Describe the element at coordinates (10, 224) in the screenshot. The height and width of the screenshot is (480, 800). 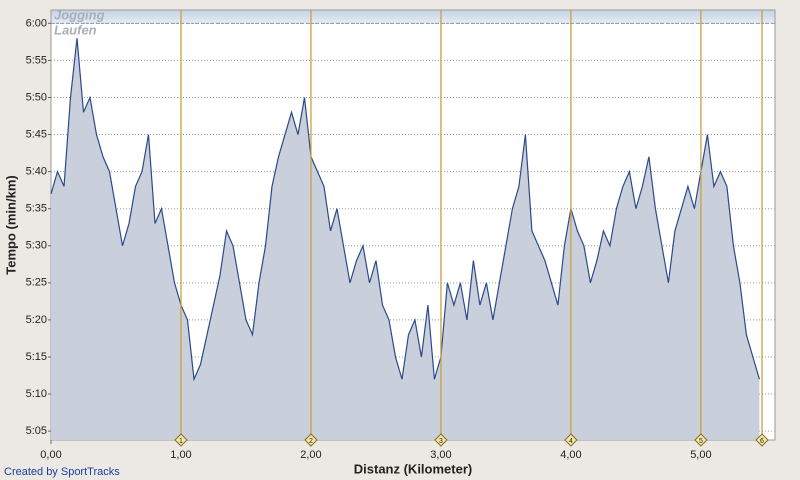
I see `y-axis-title: Tempo (min/km)` at that location.